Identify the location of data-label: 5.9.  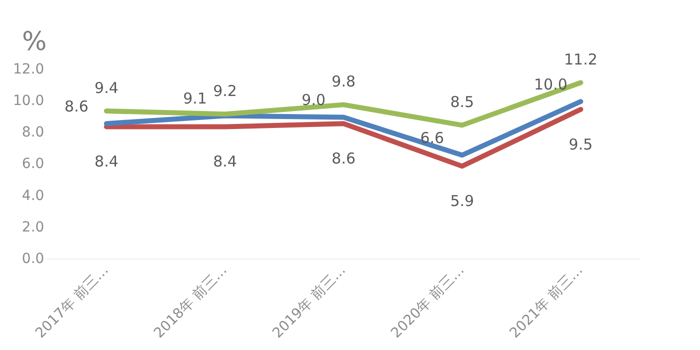
(462, 201).